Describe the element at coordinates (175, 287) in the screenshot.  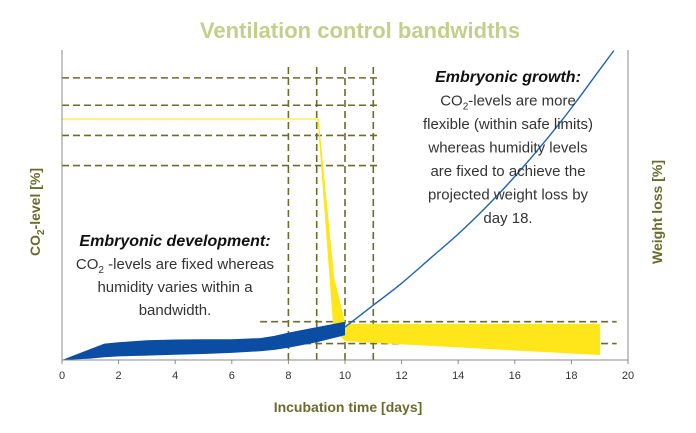
I see `annotation-line: humidity varies within a` at that location.